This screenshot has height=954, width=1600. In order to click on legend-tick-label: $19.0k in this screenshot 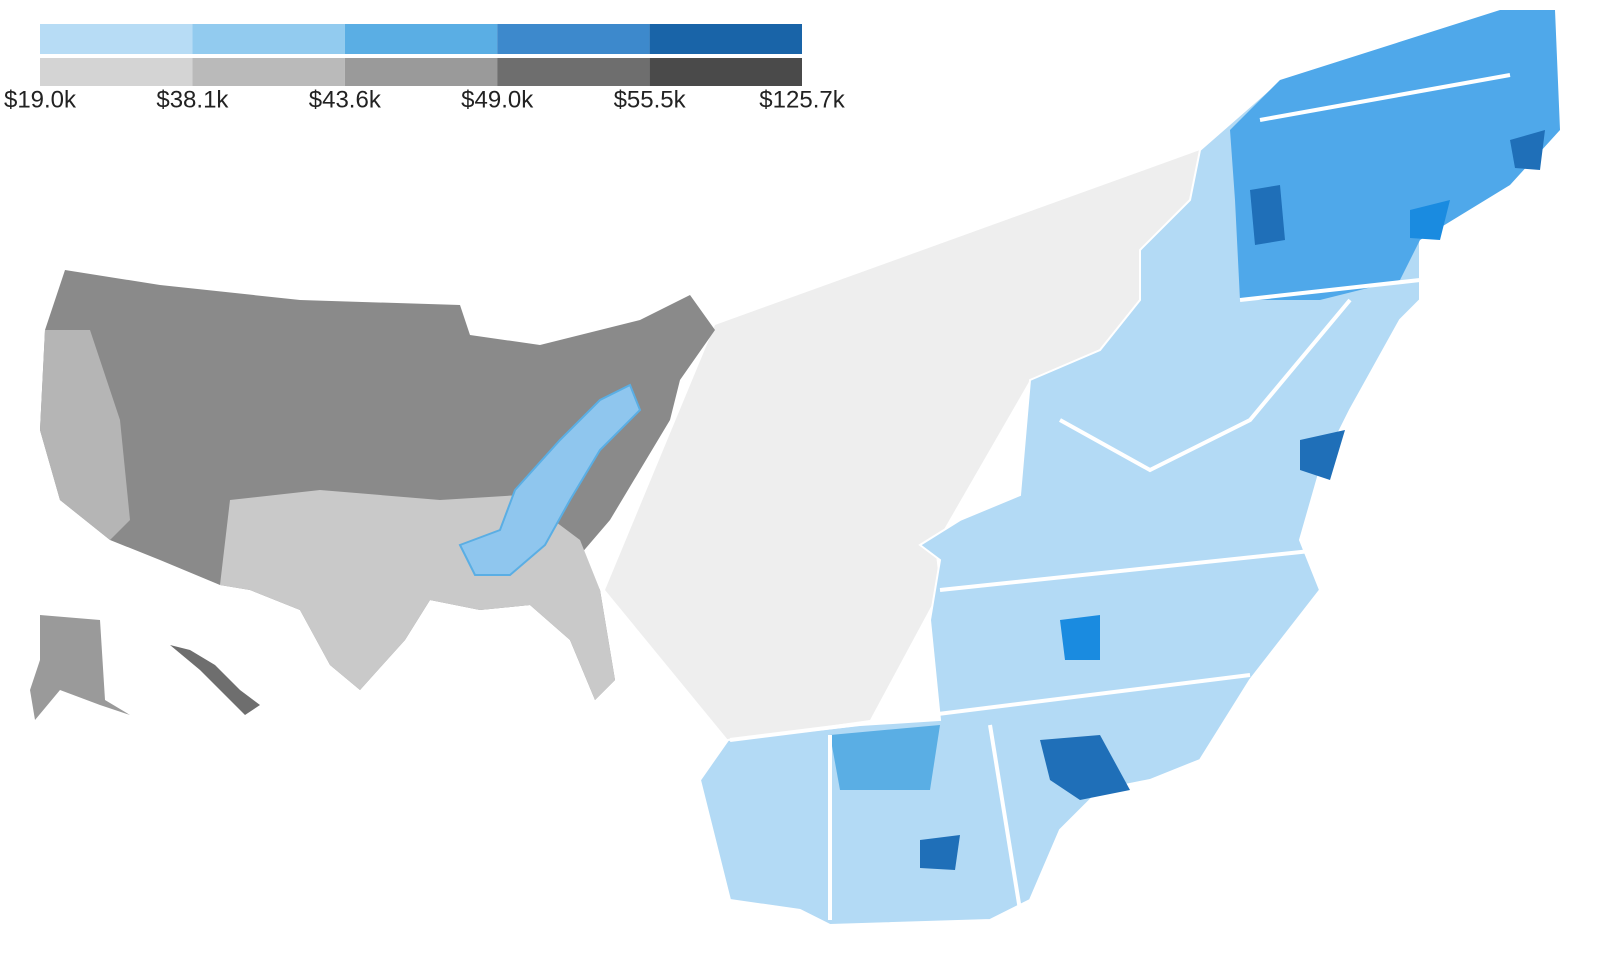, I will do `click(40, 99)`.